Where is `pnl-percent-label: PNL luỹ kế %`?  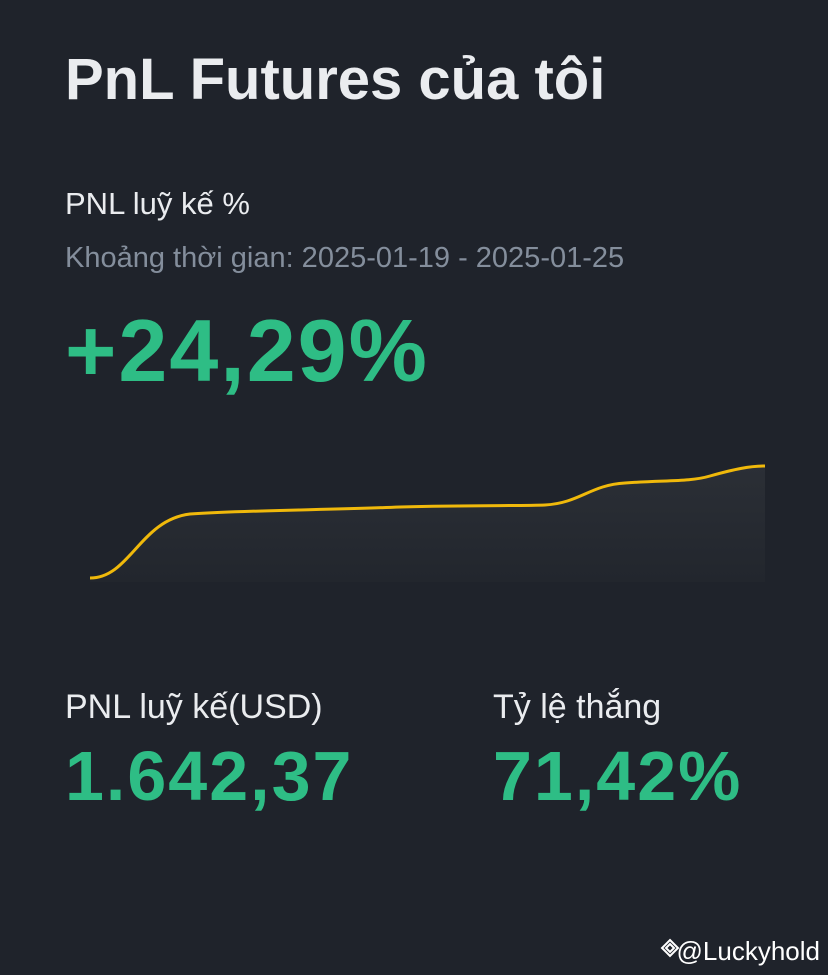
pnl-percent-label: PNL luỹ kế % is located at coordinates (157, 203).